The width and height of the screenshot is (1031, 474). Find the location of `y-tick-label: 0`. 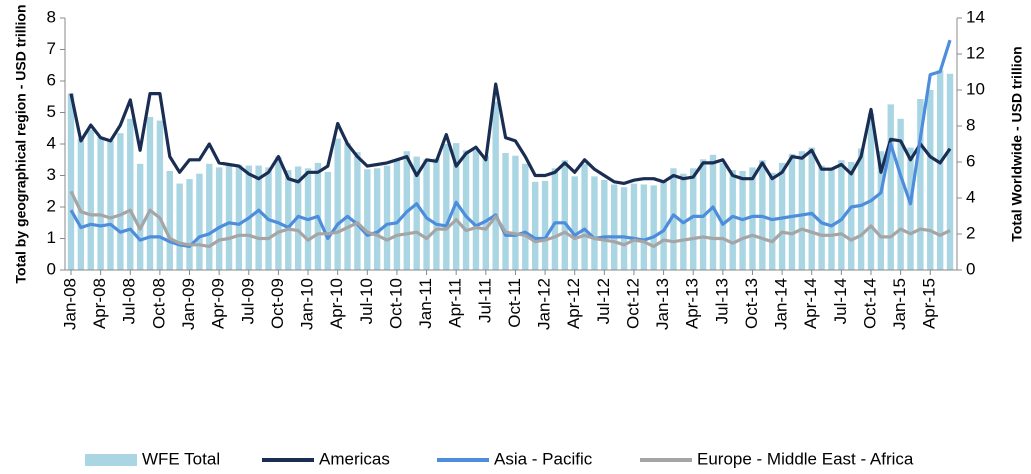

y-tick-label: 0 is located at coordinates (51, 268).